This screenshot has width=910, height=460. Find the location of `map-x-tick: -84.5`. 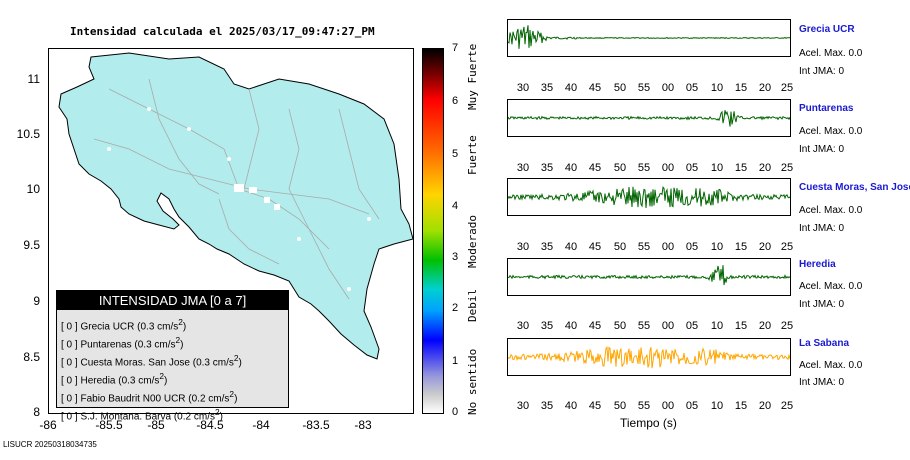

map-x-tick: -84.5 is located at coordinates (210, 425).